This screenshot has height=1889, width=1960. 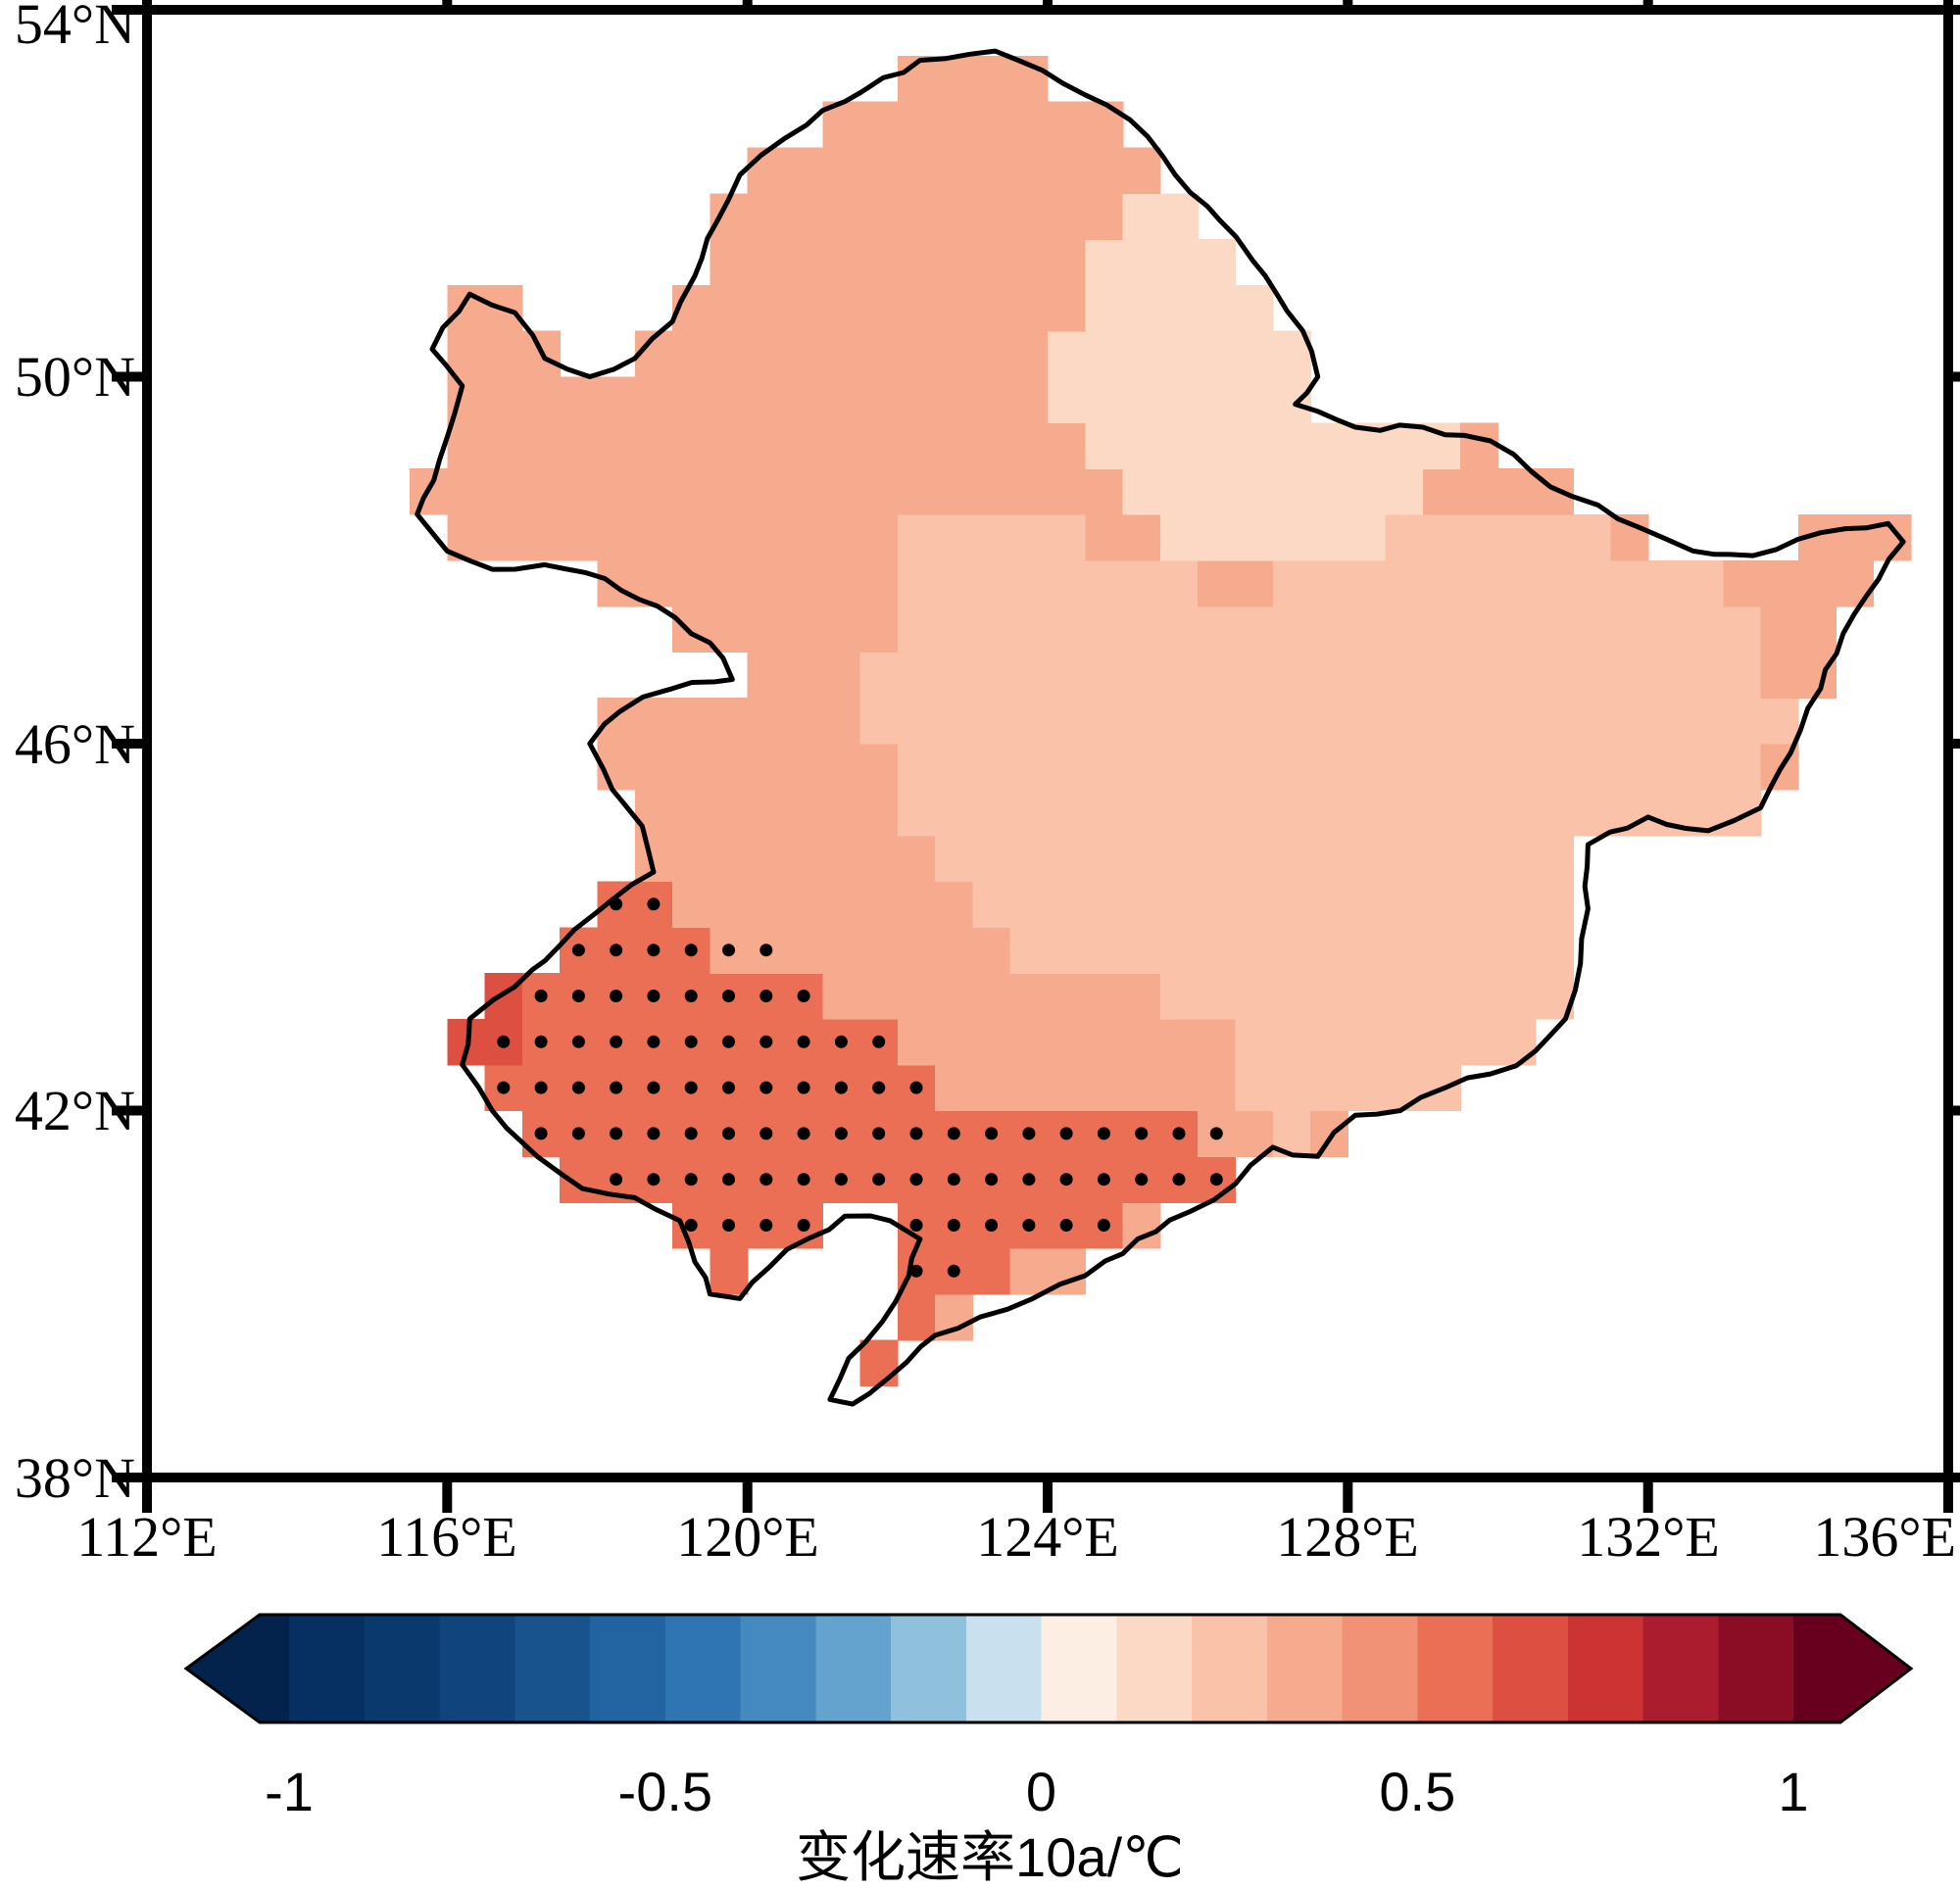 I want to click on lon-tick-label: 128°E, so click(x=1347, y=1537).